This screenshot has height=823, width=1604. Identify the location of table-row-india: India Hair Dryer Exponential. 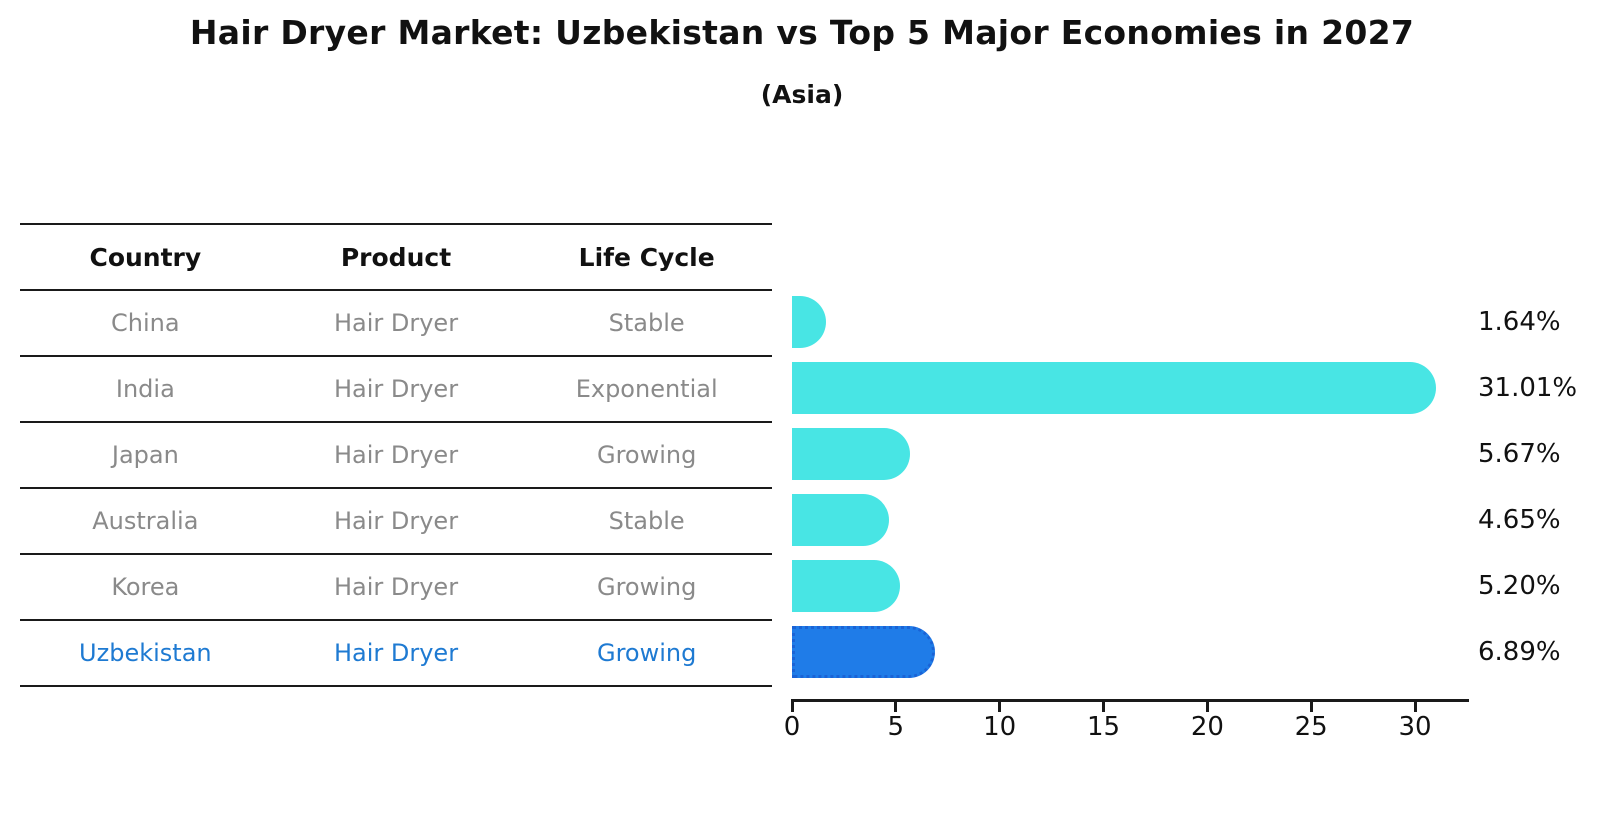
(396, 390).